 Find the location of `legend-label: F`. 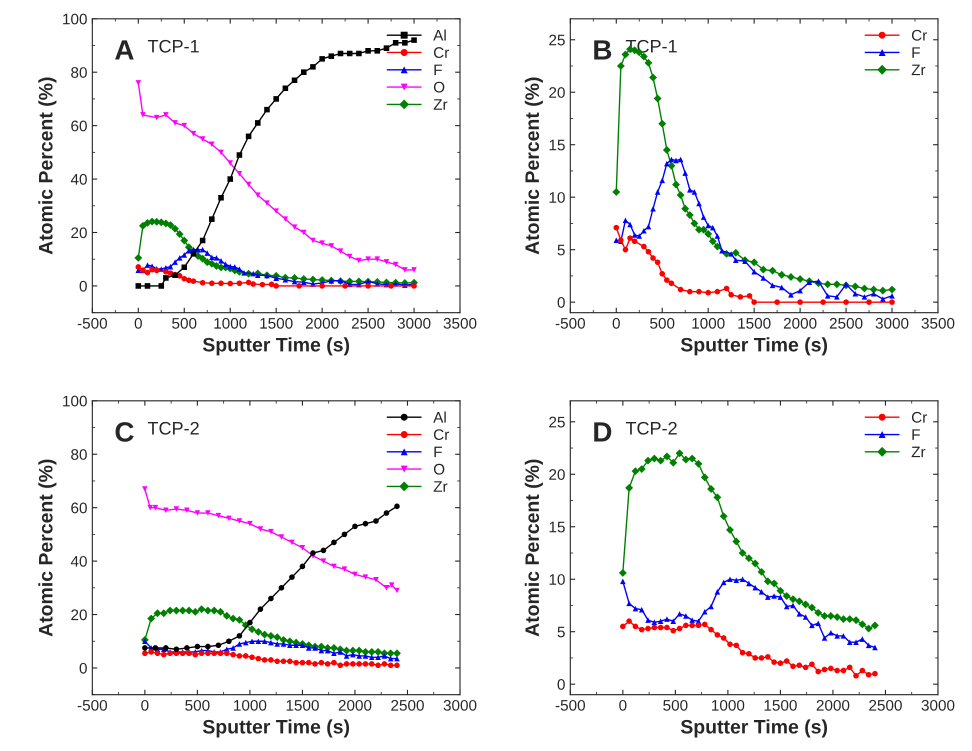

legend-label: F is located at coordinates (916, 52).